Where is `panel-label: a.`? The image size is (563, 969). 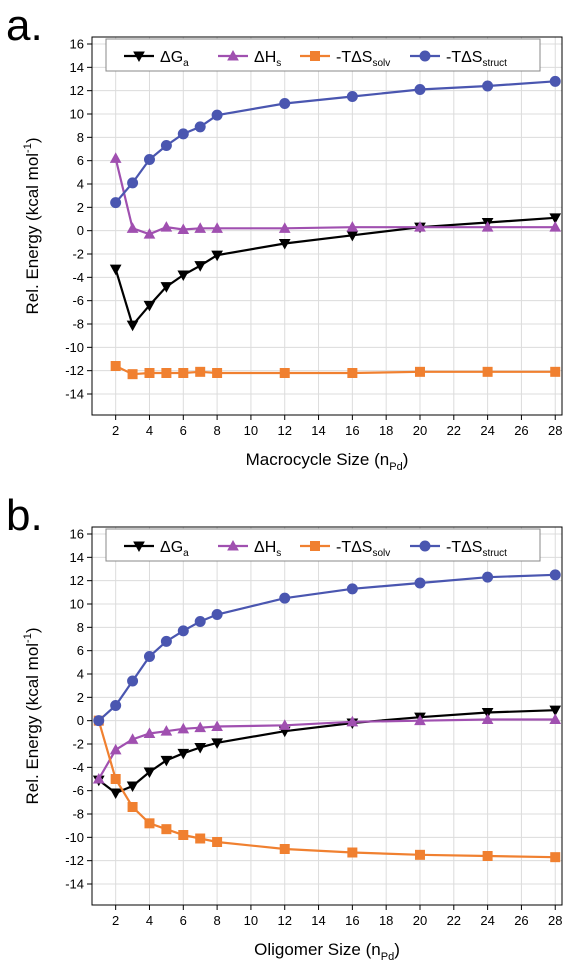 panel-label: a. is located at coordinates (24, 25).